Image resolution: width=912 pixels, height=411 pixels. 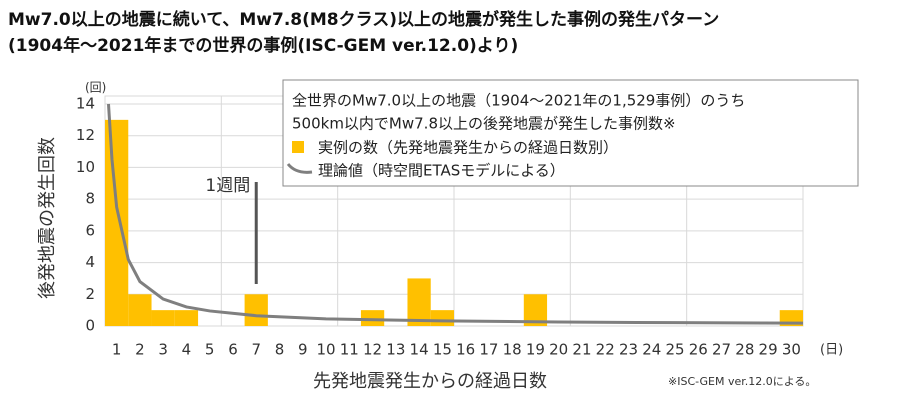 I want to click on y-tick-label: 0, so click(x=90, y=326).